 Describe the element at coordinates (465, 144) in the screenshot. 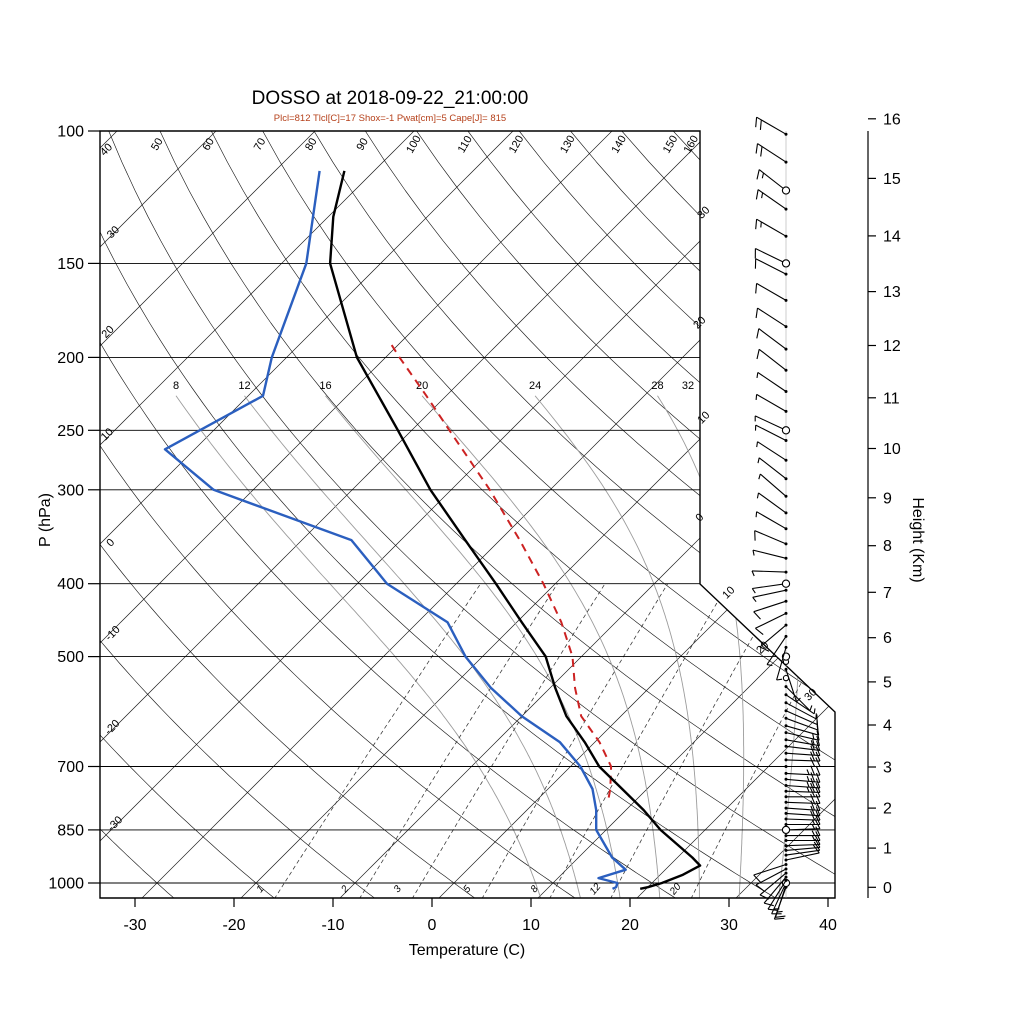

I see `svg-text: 110` at that location.